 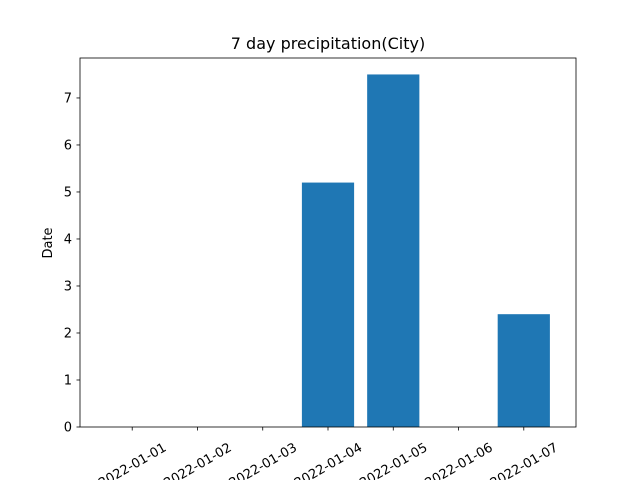 I want to click on y-tick-label: 3, so click(x=68, y=286).